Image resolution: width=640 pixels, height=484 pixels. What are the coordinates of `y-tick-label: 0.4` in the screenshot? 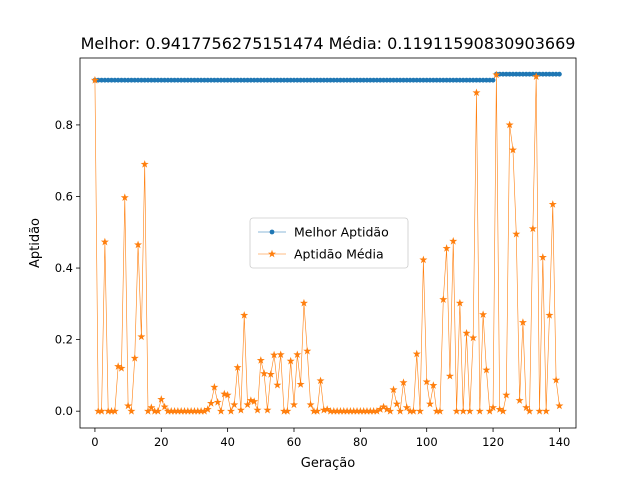 It's located at (64, 268).